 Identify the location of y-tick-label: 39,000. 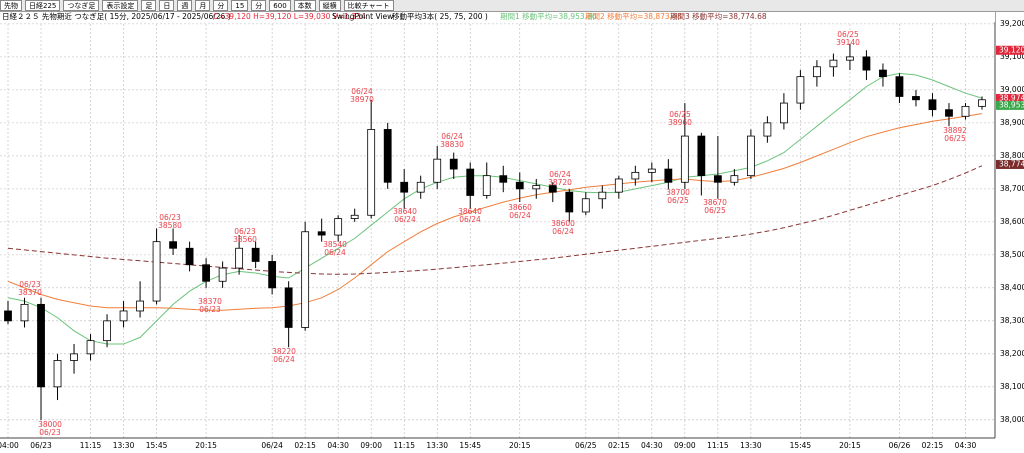
(1012, 89).